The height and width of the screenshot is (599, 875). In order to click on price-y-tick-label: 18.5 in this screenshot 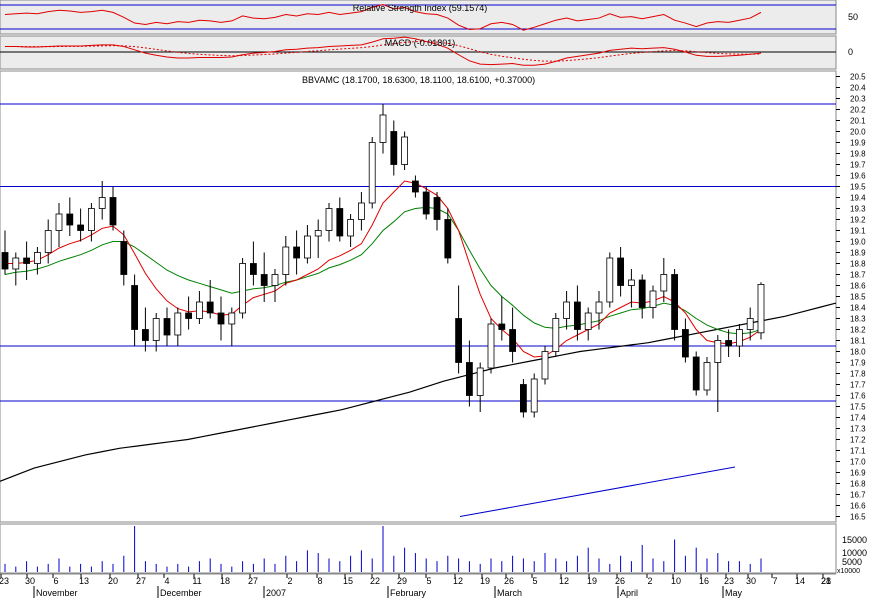, I will do `click(858, 297)`.